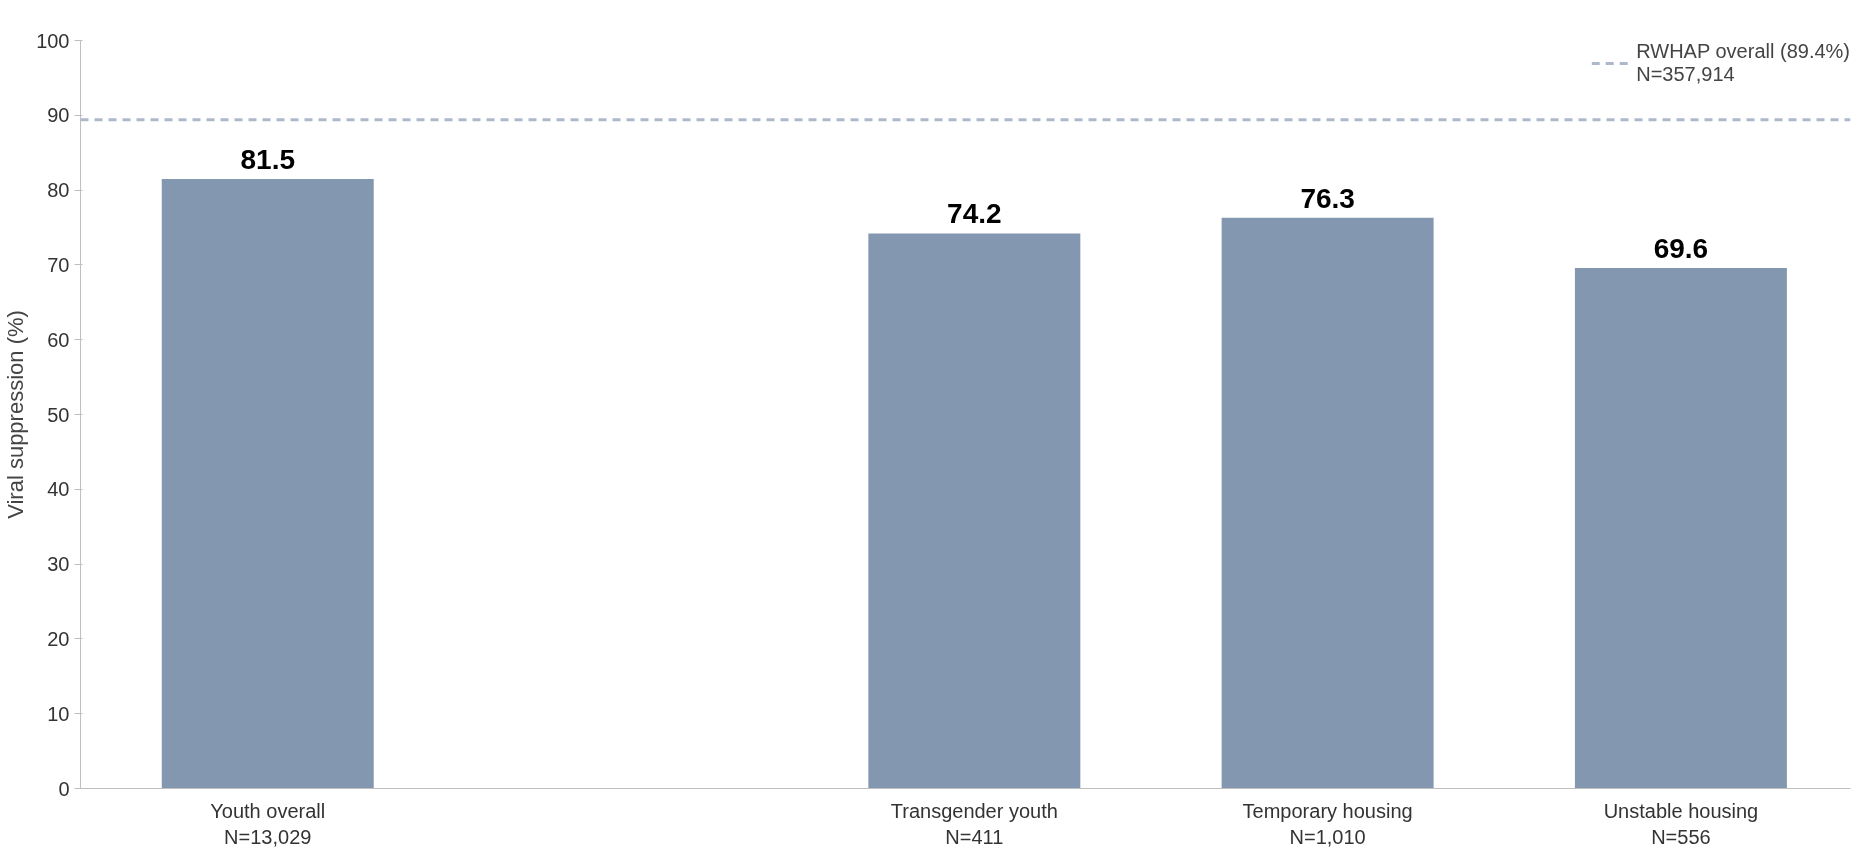 The width and height of the screenshot is (1868, 857). I want to click on y-tick-label: 90, so click(58, 115).